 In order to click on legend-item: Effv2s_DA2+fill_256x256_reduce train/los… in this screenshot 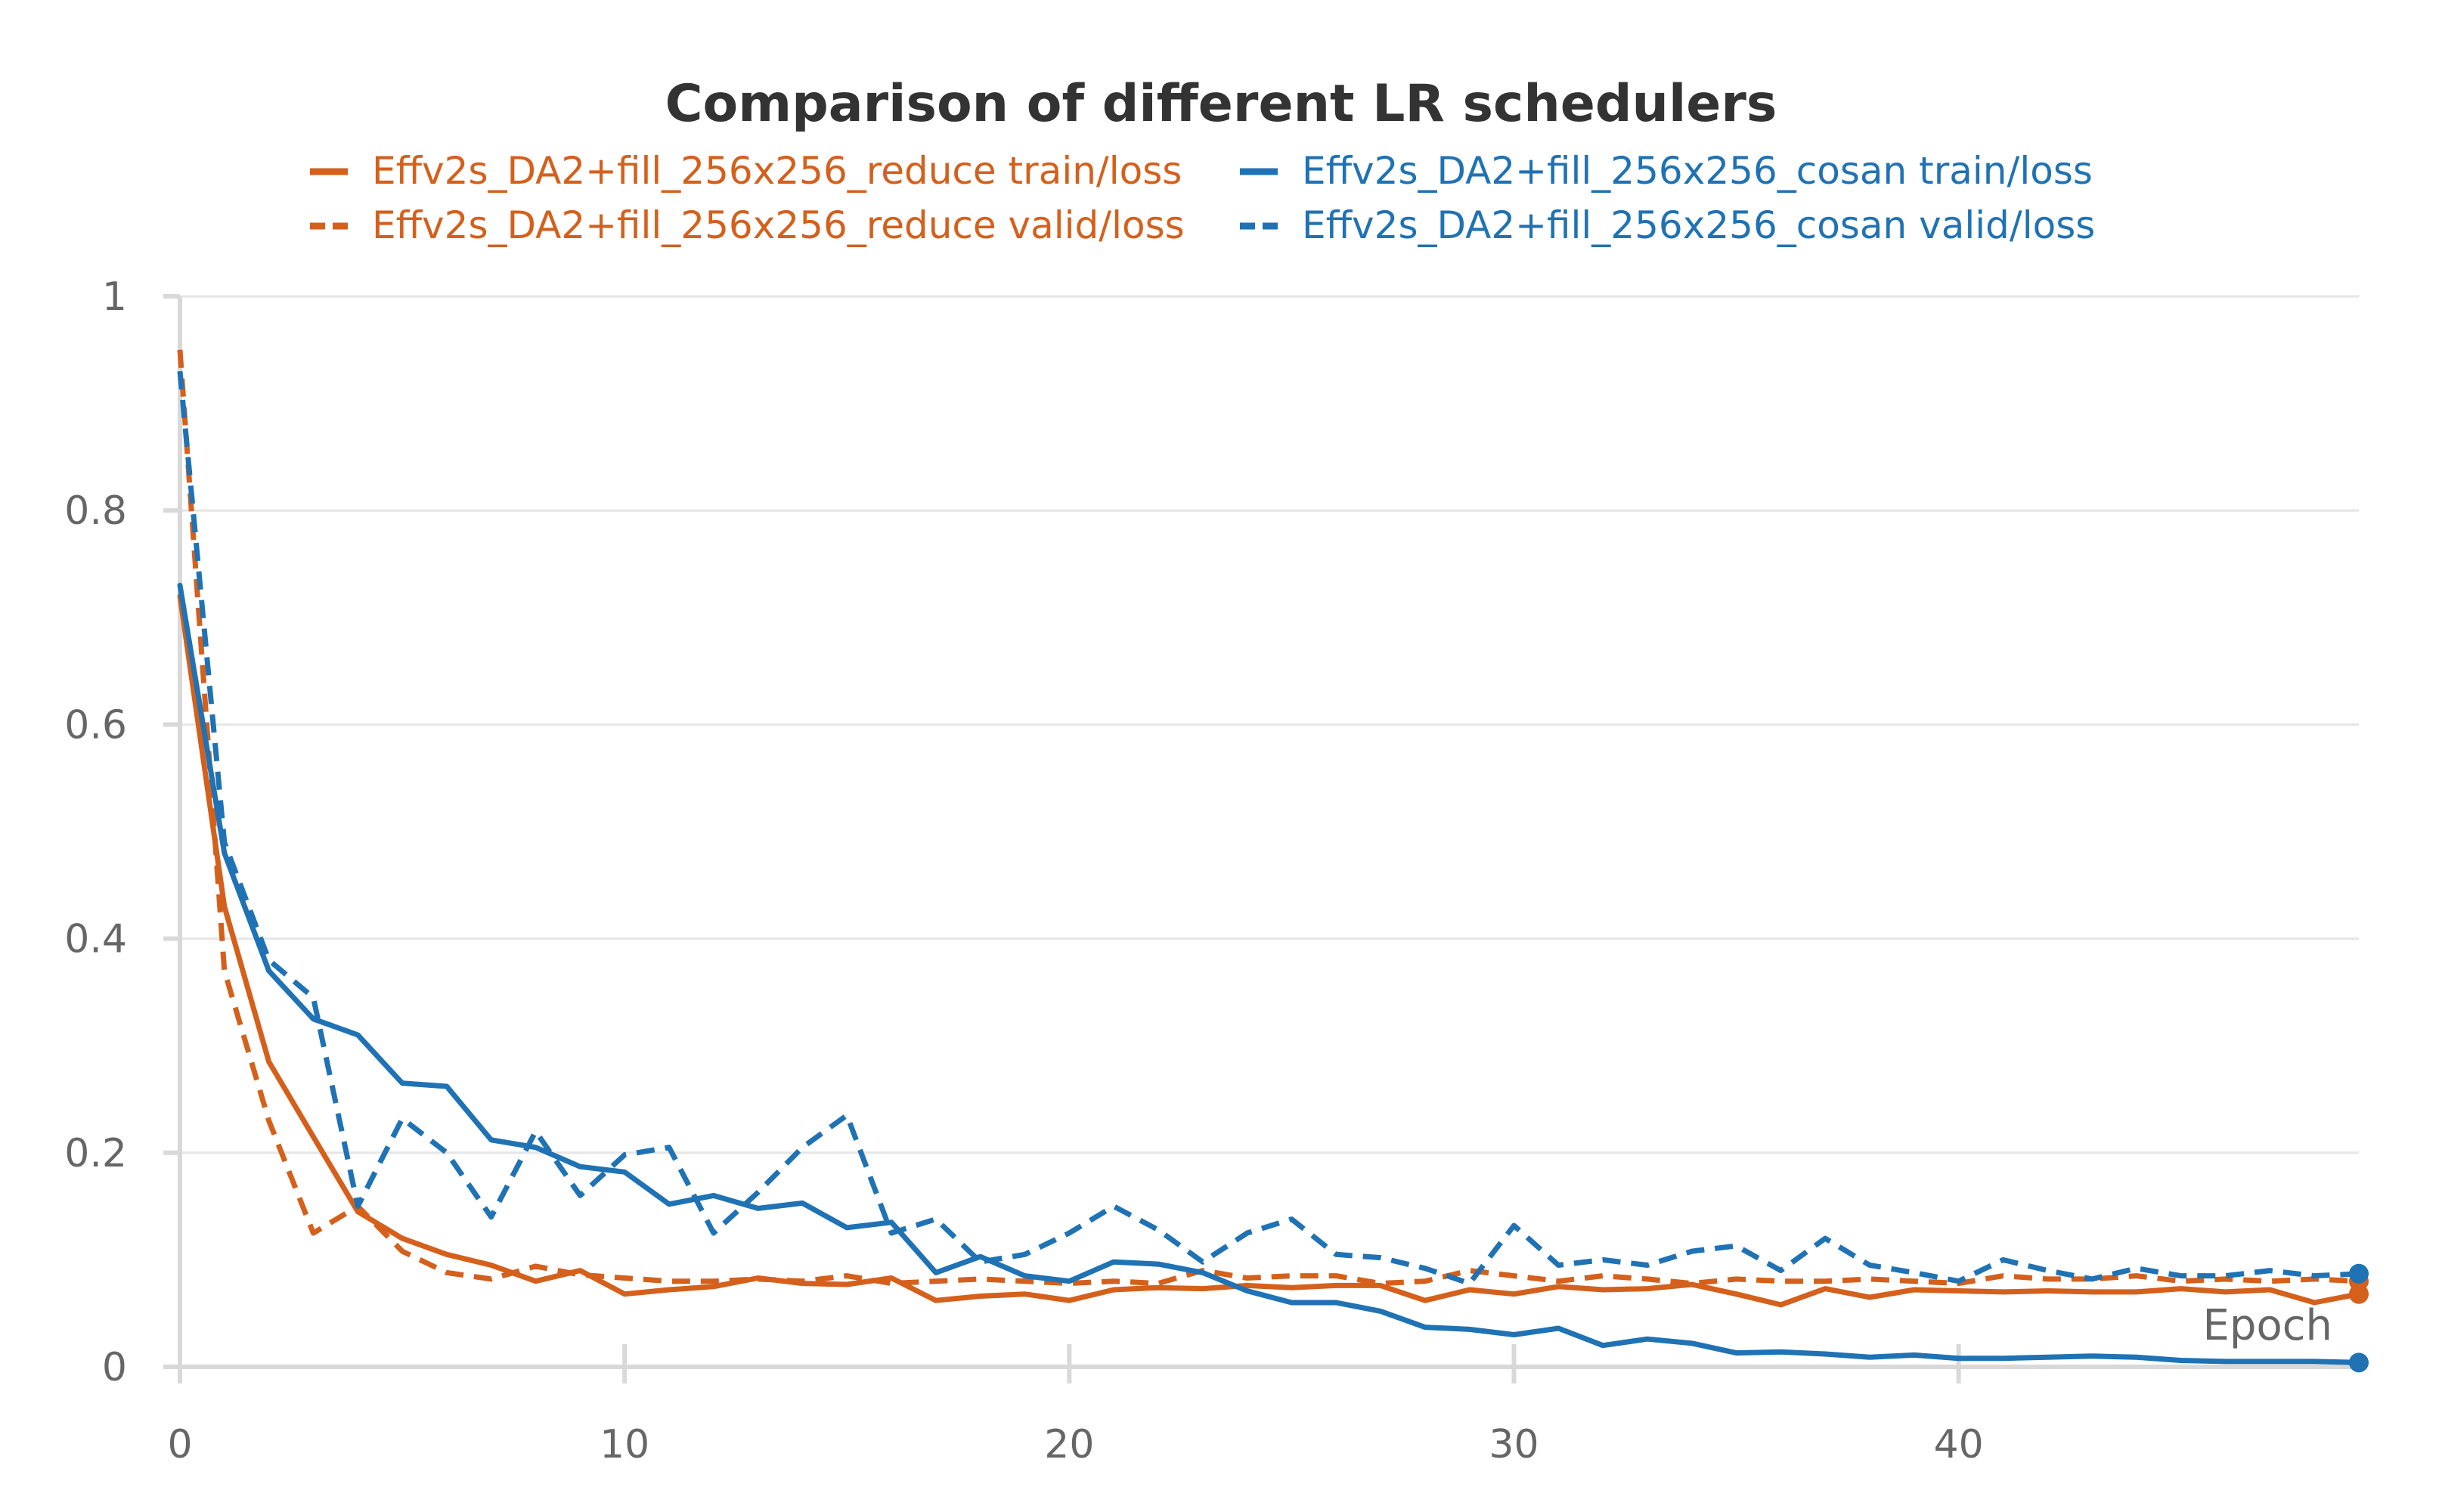, I will do `click(746, 171)`.